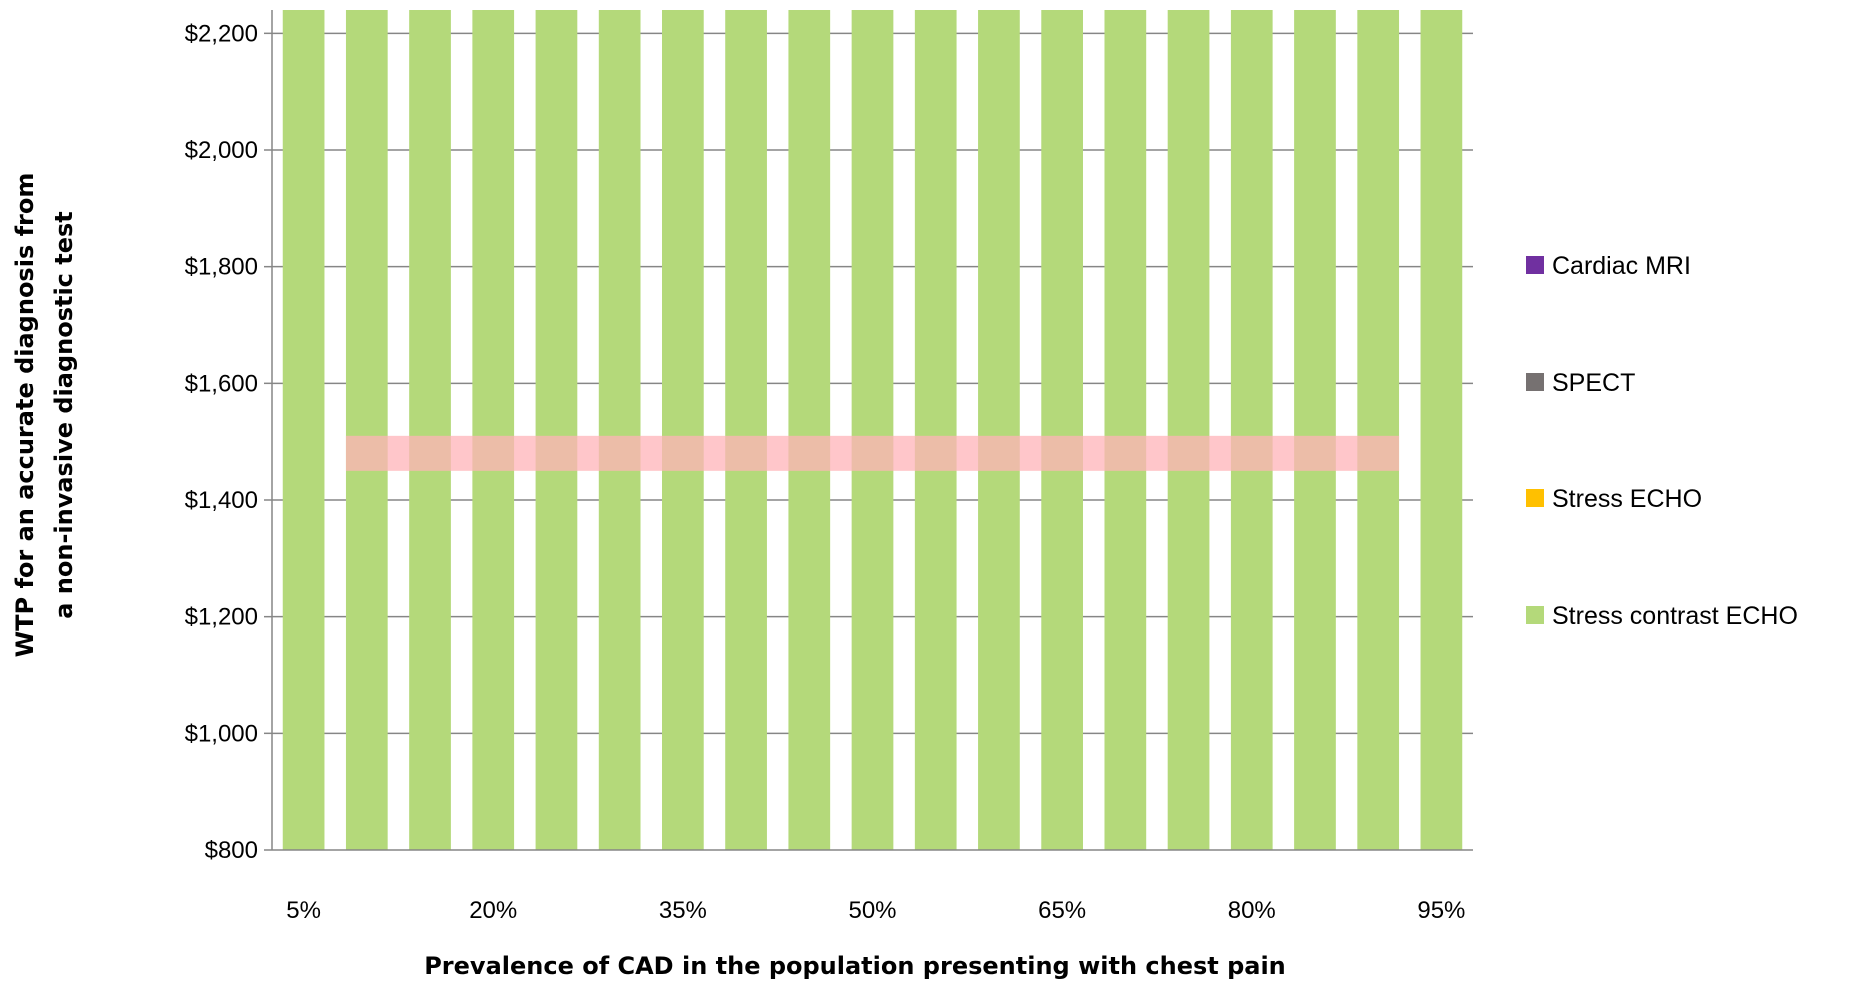 Image resolution: width=1850 pixels, height=985 pixels. I want to click on y-tick-label: $800, so click(231, 850).